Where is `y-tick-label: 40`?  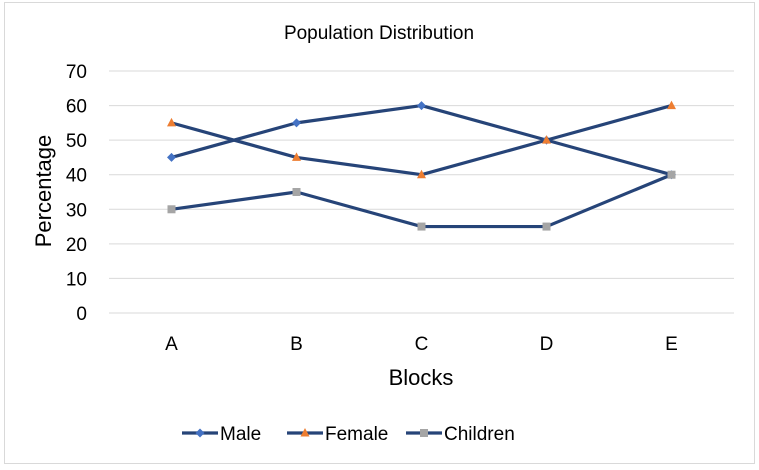
y-tick-label: 40 is located at coordinates (76, 176).